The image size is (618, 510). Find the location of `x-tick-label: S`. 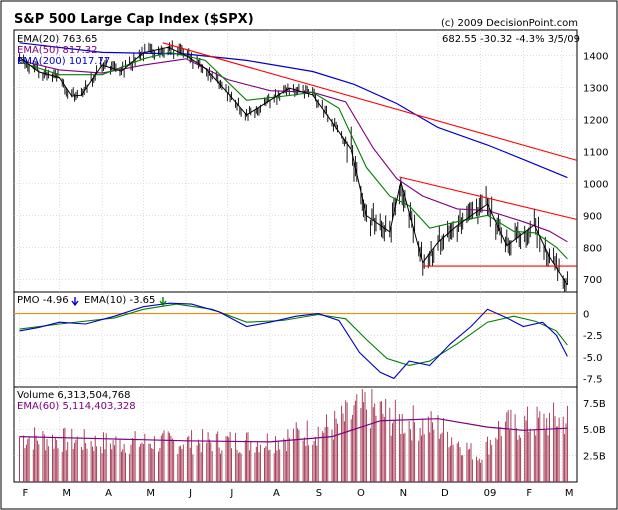

x-tick-label: S is located at coordinates (319, 493).